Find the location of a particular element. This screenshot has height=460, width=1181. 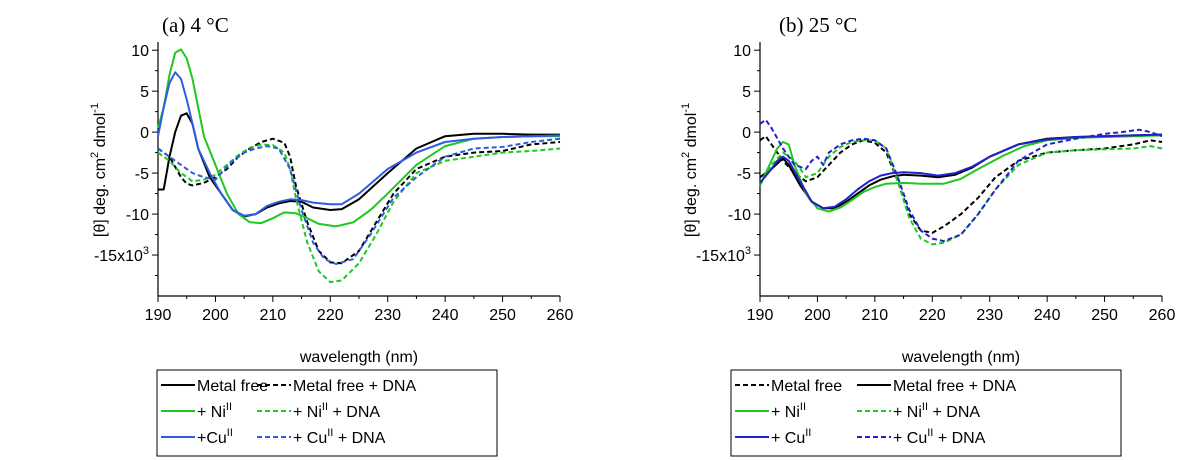

panel-label: (a) 4 °C is located at coordinates (195, 25).